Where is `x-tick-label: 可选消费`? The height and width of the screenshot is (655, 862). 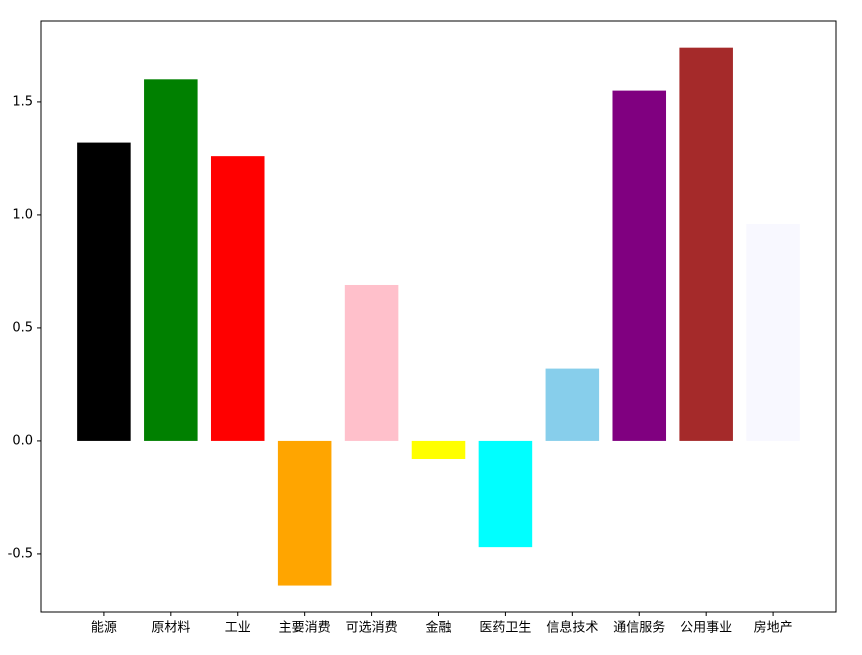 x-tick-label: 可选消费 is located at coordinates (372, 628).